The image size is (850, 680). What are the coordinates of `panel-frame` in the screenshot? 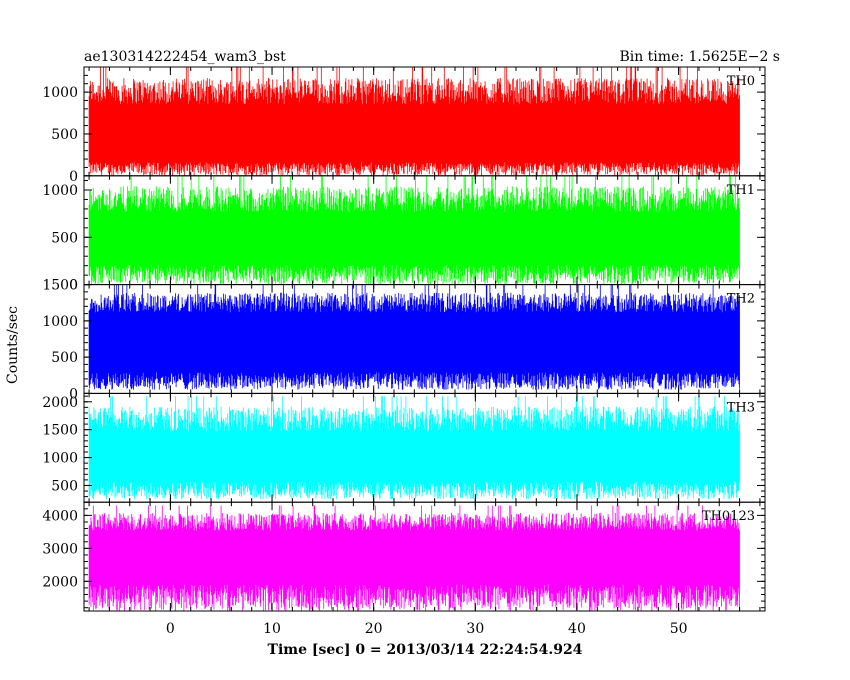 It's located at (424, 556).